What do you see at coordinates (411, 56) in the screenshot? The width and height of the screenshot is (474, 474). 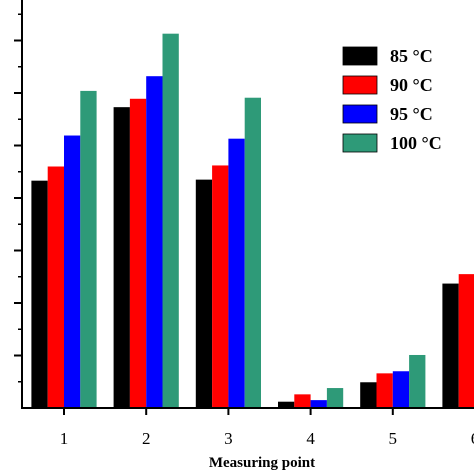 I see `legend-label-1: 85 °C` at bounding box center [411, 56].